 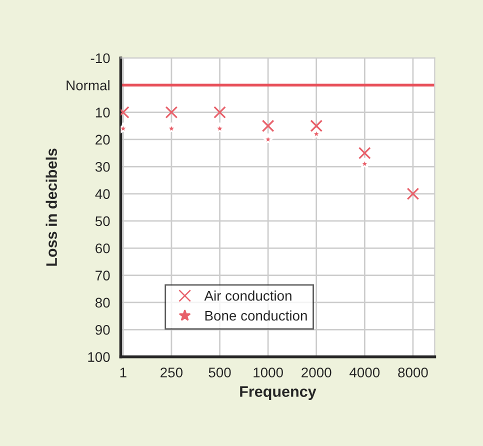 What do you see at coordinates (102, 221) in the screenshot?
I see `y-tick-label: 50` at bounding box center [102, 221].